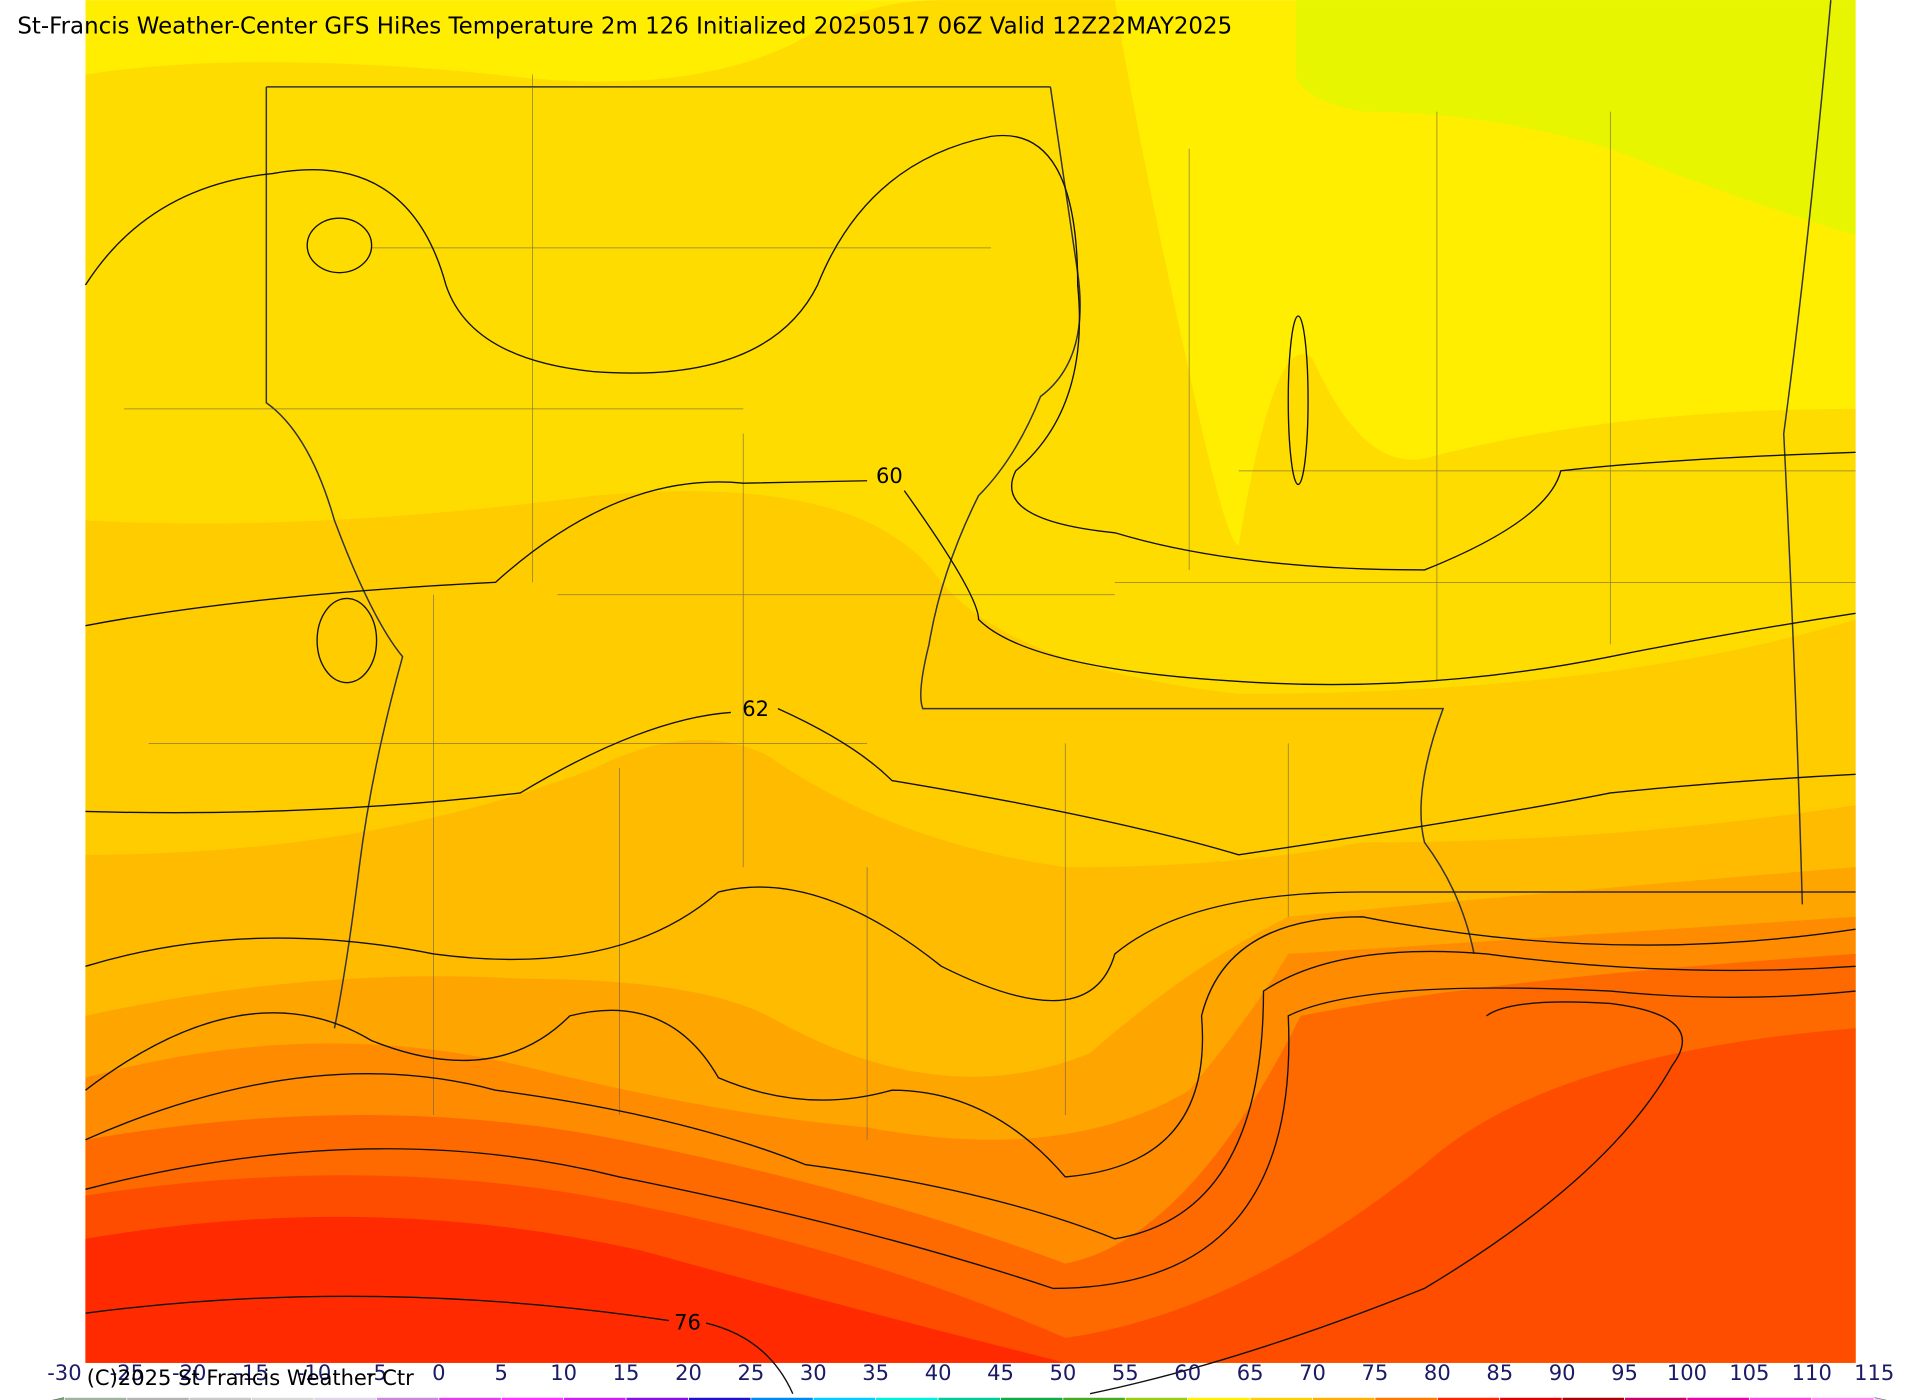  Describe the element at coordinates (314, 1372) in the screenshot. I see `colorbar-label: -10` at that location.